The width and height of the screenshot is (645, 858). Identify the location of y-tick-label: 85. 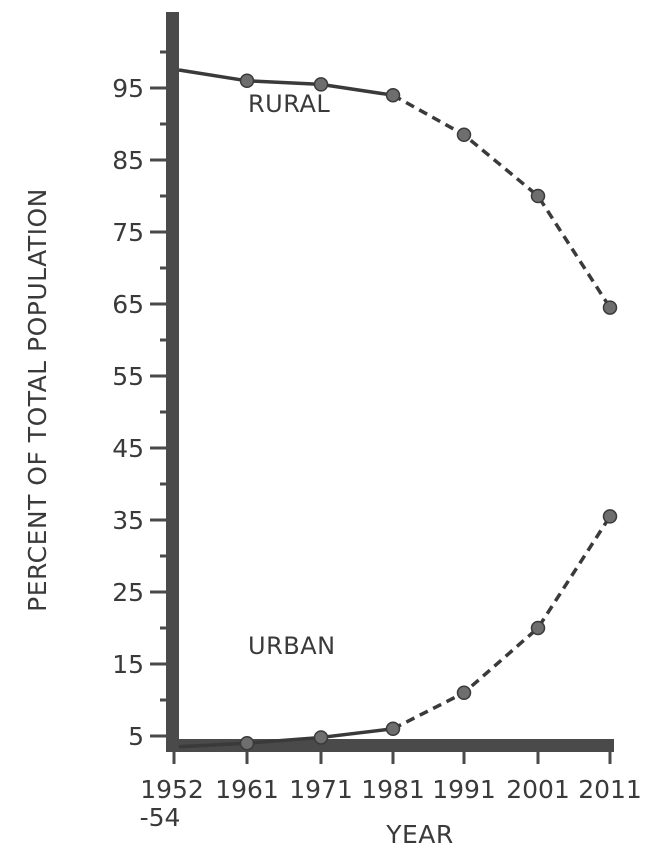
(128, 160).